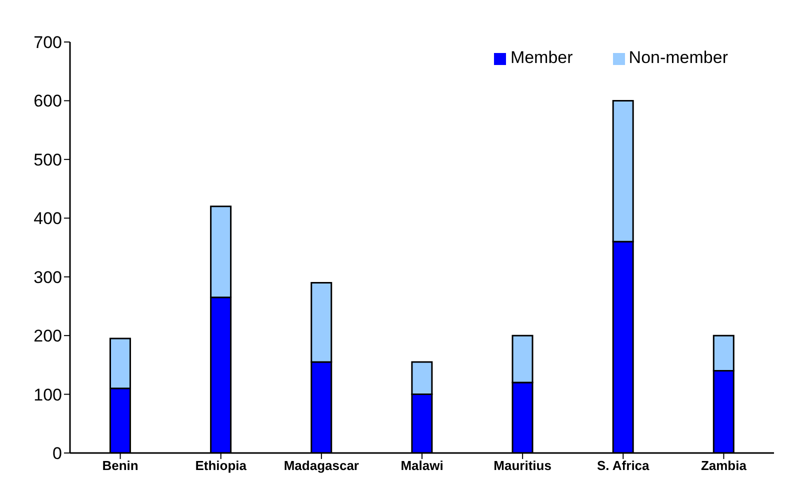 The image size is (792, 498). Describe the element at coordinates (57, 454) in the screenshot. I see `y-tick-label: 0` at that location.